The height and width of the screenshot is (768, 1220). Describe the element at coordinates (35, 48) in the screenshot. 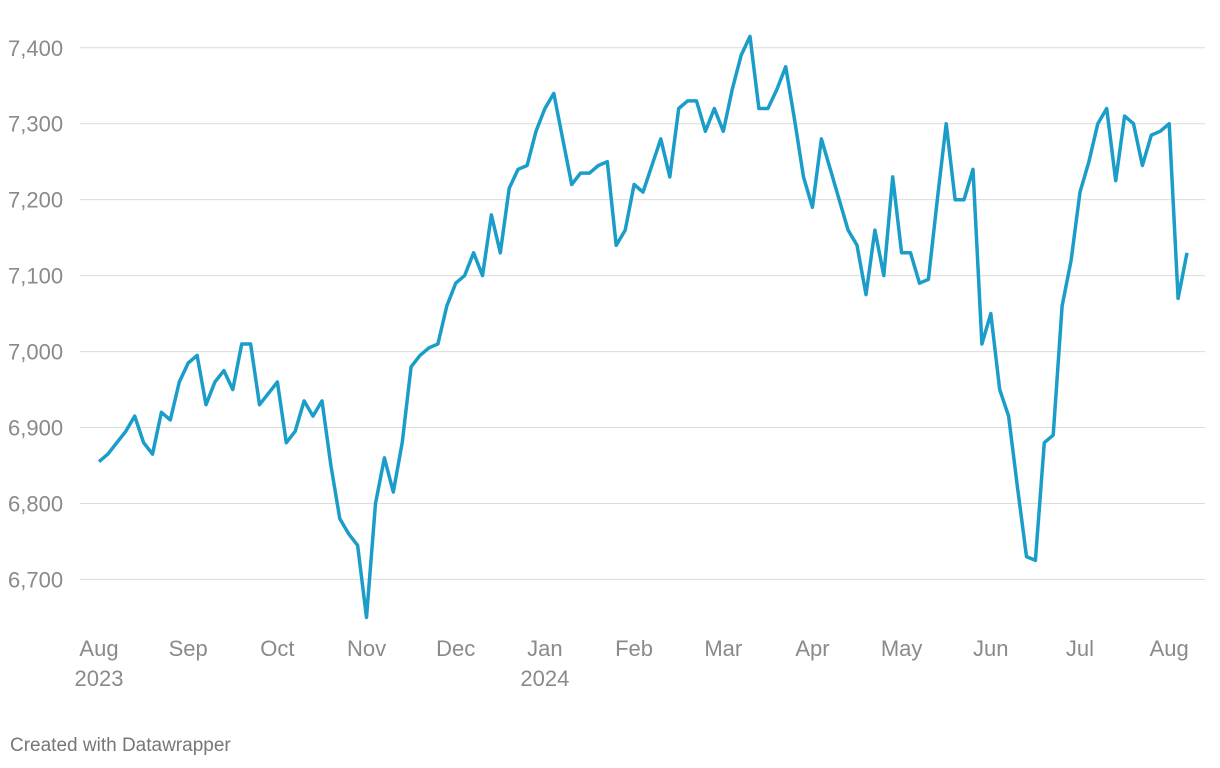

I see `y-tick-label: 7,400` at that location.